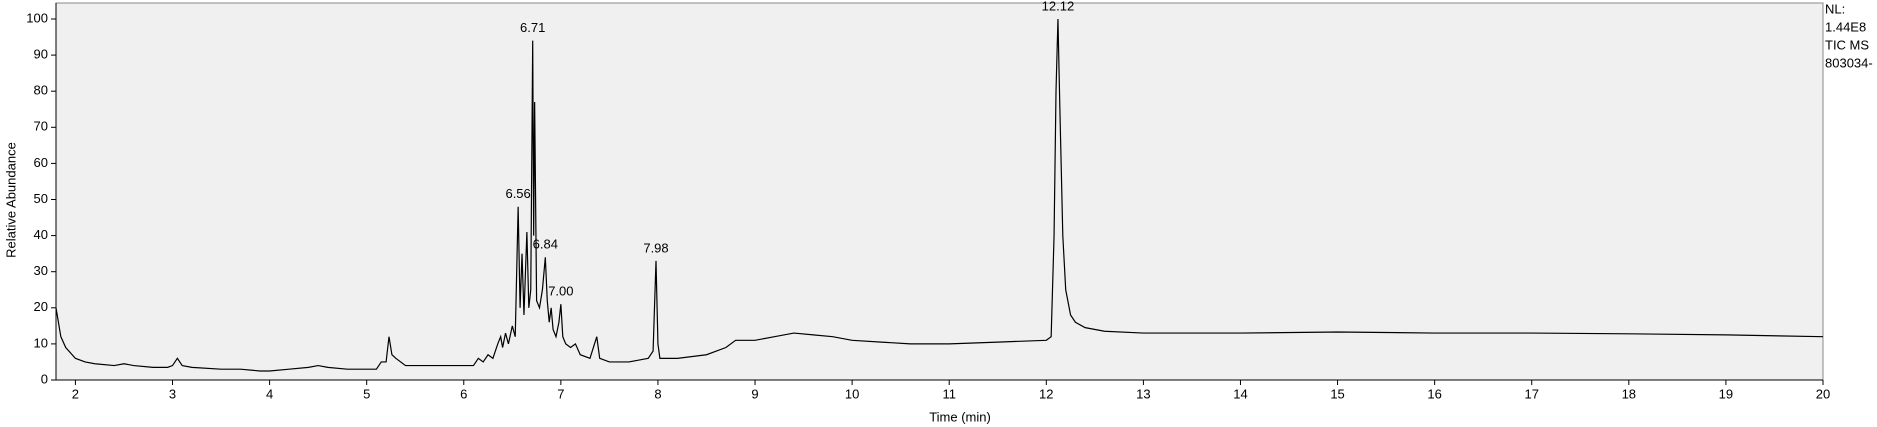  What do you see at coordinates (41, 126) in the screenshot?
I see `y-tick-label: 70` at bounding box center [41, 126].